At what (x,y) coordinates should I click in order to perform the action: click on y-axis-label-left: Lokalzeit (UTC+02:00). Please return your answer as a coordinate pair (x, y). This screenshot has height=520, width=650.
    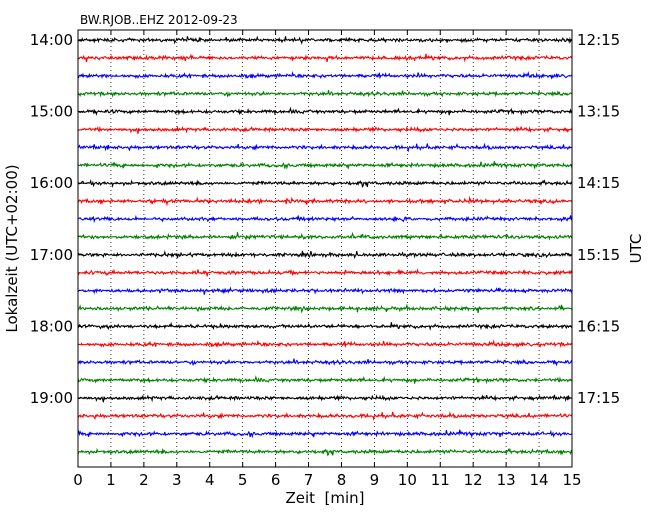
    Looking at the image, I should click on (12, 248).